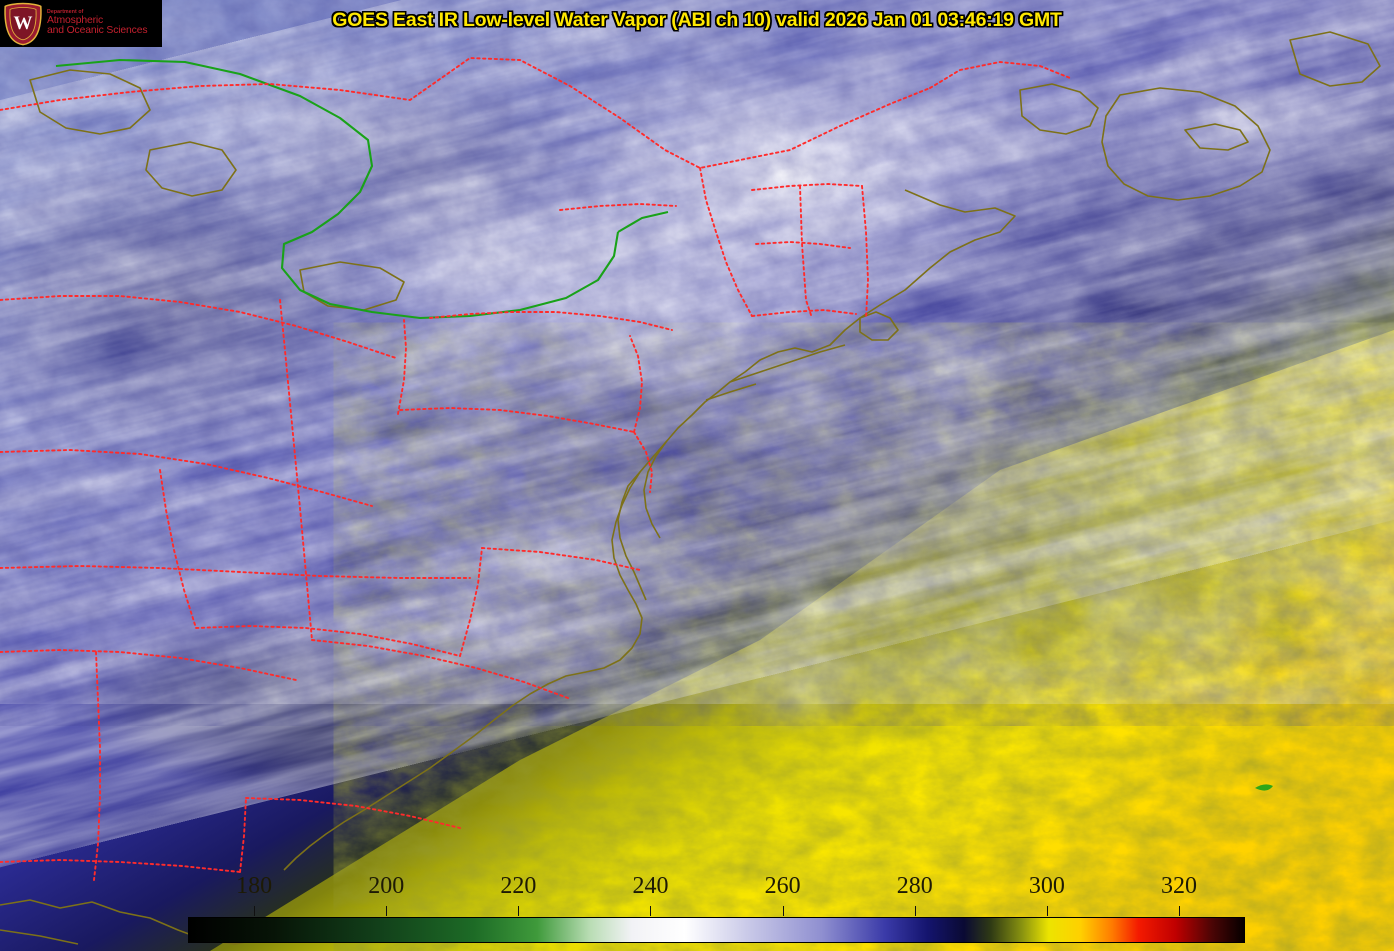  What do you see at coordinates (716, 908) in the screenshot?
I see `colorbar: 180 200 220 240 260 280 300 320` at bounding box center [716, 908].